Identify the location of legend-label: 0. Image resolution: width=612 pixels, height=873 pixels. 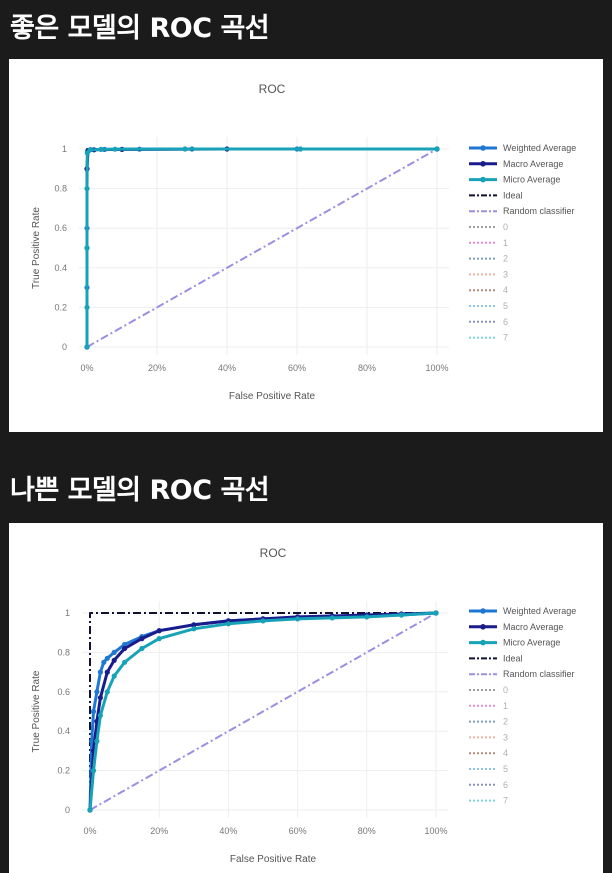
(505, 690).